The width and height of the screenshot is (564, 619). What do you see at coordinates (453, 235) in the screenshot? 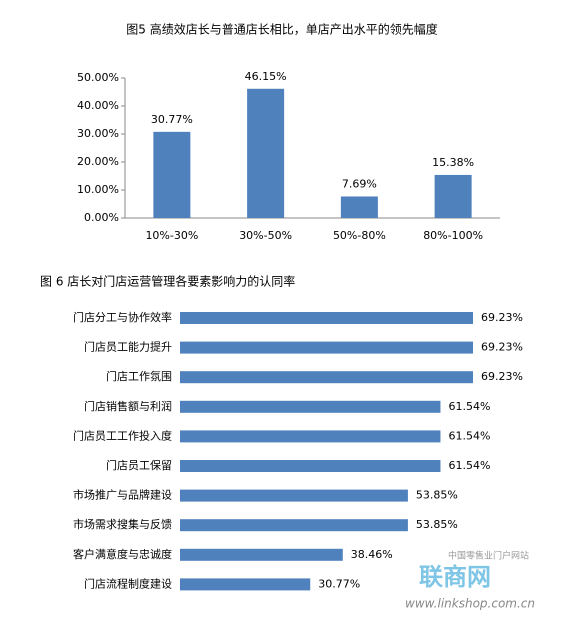
I see `x-tick-label: 80%-100%` at bounding box center [453, 235].